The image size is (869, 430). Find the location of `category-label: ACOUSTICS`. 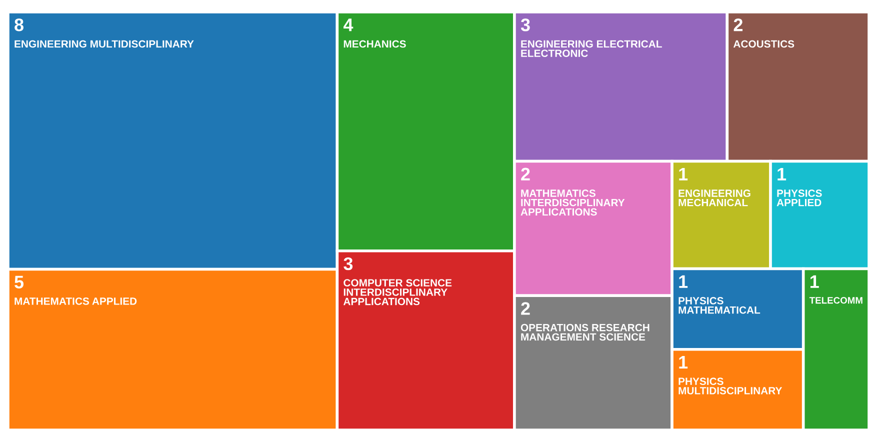

category-label: ACOUSTICS is located at coordinates (763, 44).